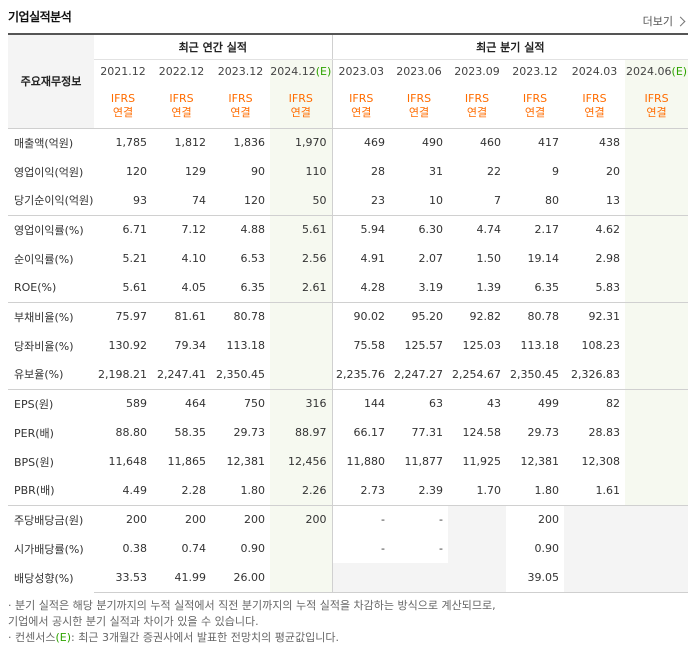  Describe the element at coordinates (477, 403) in the screenshot. I see `table-cell: 43` at that location.